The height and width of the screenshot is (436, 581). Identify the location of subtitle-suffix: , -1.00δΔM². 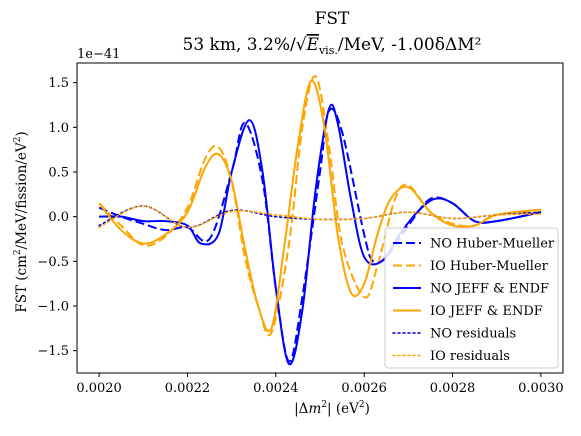
(430, 45).